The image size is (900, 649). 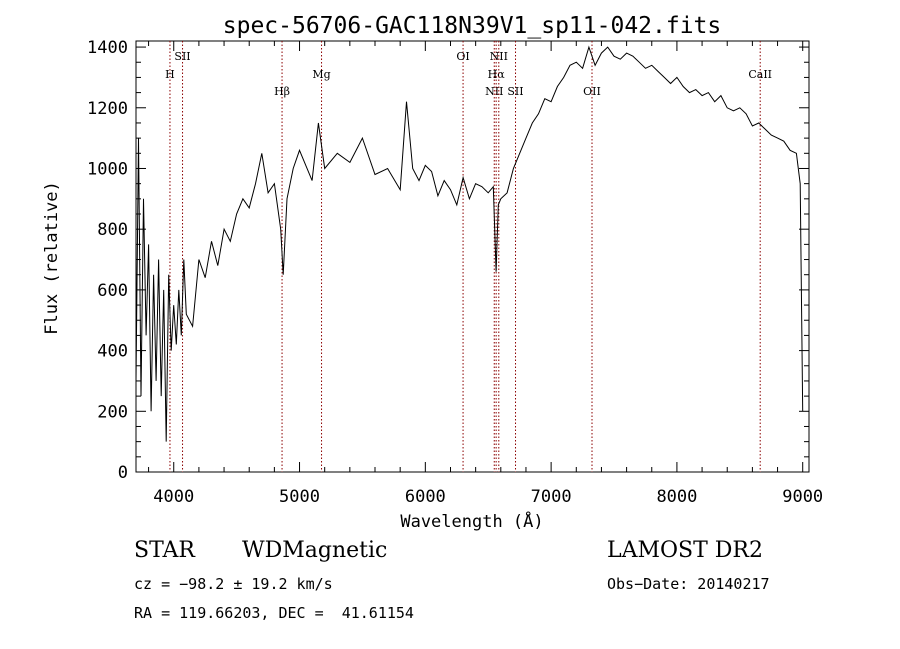 I want to click on y-tick-label: 1400, so click(x=107, y=48).